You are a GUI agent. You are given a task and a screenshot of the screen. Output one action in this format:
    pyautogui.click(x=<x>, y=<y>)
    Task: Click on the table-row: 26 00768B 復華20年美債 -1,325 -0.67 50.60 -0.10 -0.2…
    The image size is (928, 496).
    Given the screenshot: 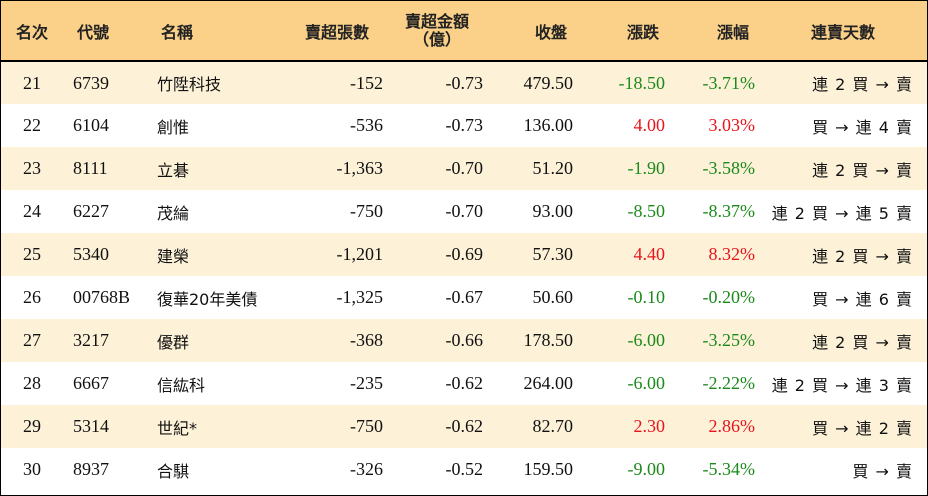 What is the action you would take?
    pyautogui.click(x=464, y=297)
    